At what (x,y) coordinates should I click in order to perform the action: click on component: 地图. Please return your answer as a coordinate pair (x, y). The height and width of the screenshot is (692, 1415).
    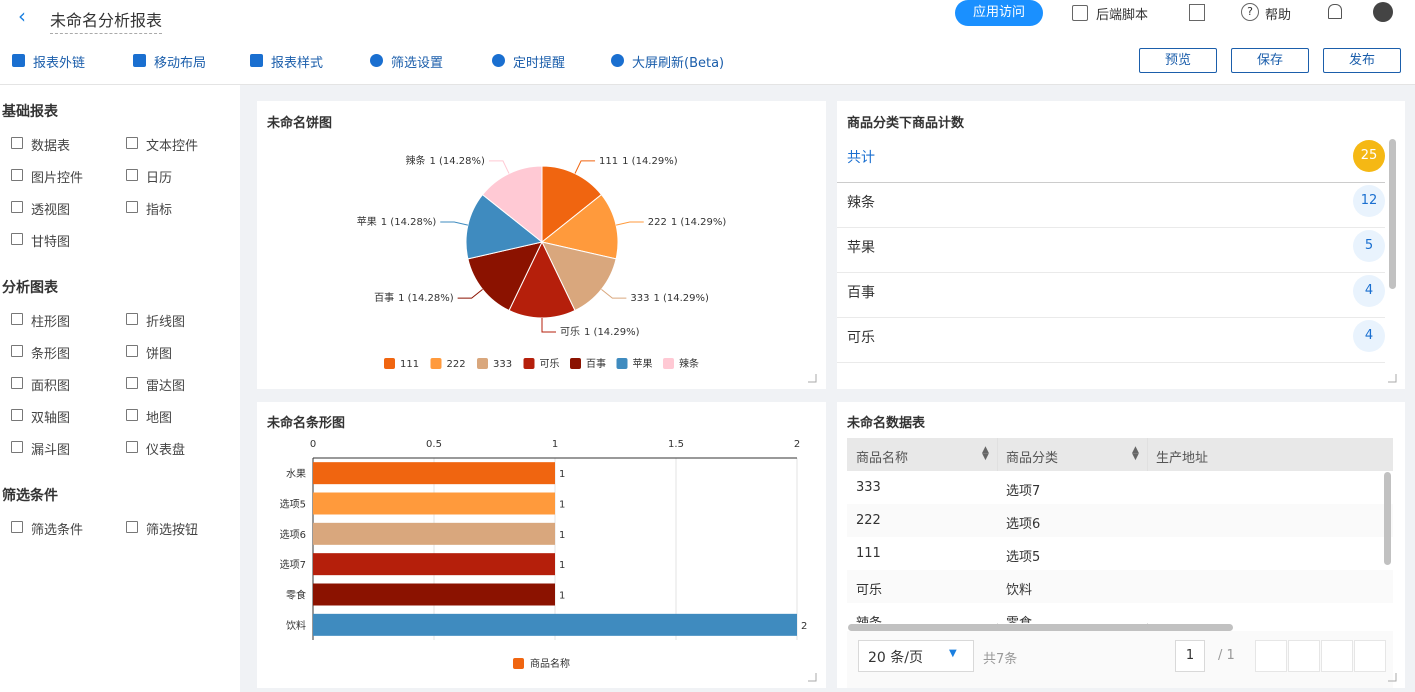
    Looking at the image, I should click on (159, 418).